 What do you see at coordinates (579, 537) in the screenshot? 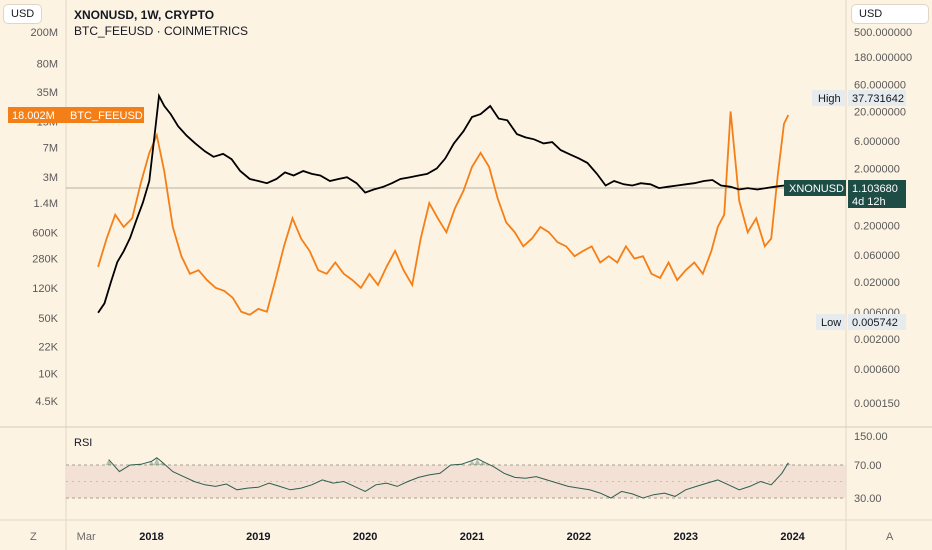
I see `x-year-label: 2022` at bounding box center [579, 537].